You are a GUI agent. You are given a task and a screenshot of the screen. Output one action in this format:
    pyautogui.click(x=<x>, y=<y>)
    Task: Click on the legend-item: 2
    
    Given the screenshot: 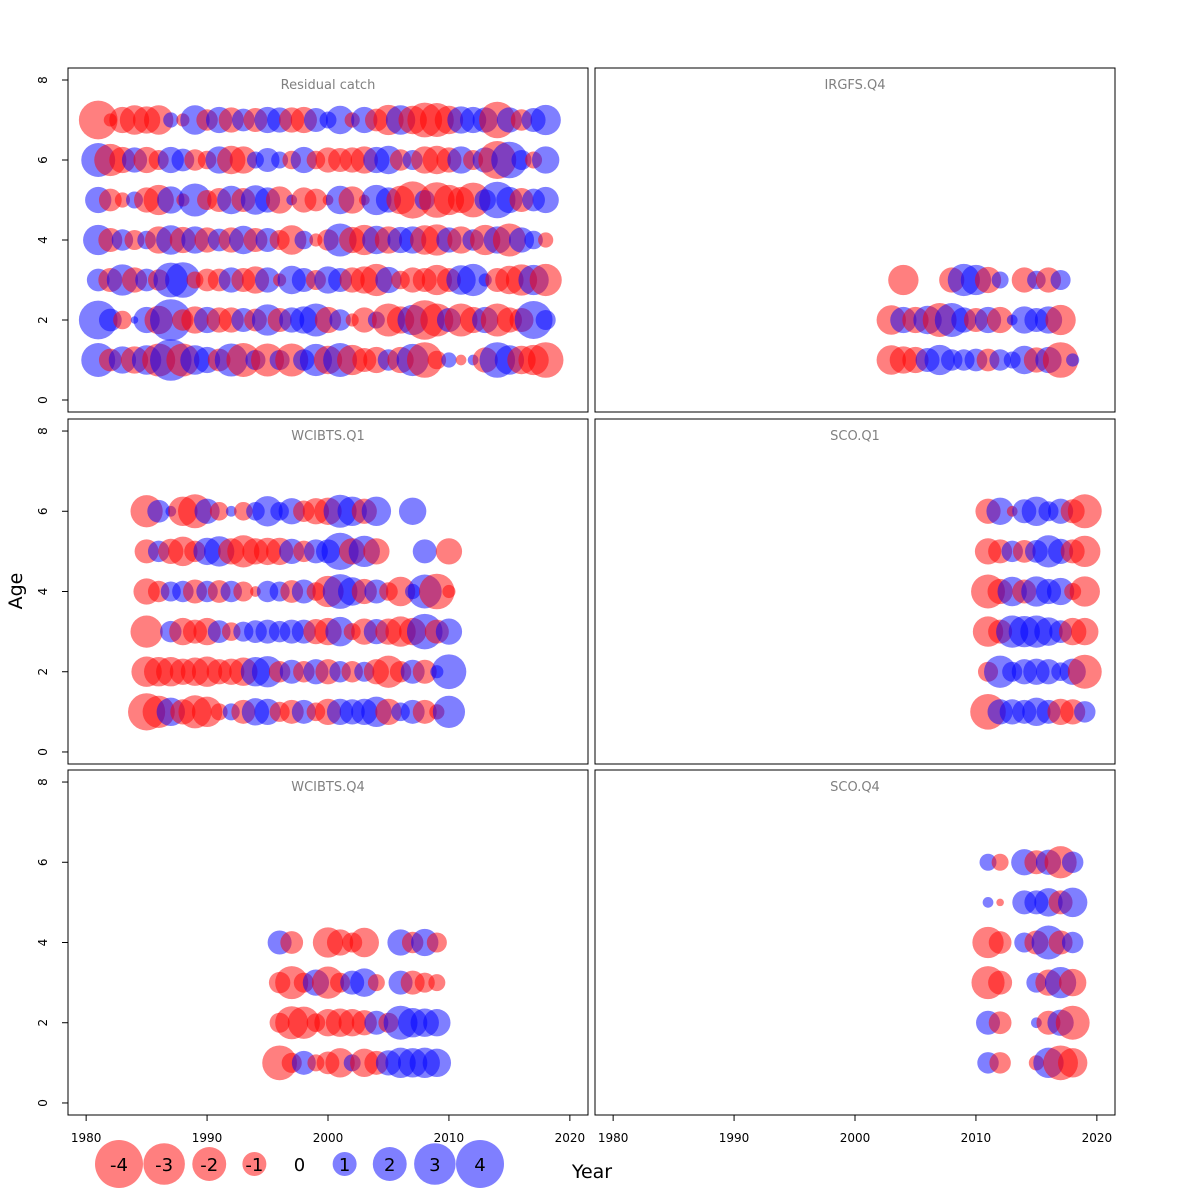 What is the action you would take?
    pyautogui.click(x=389, y=1164)
    